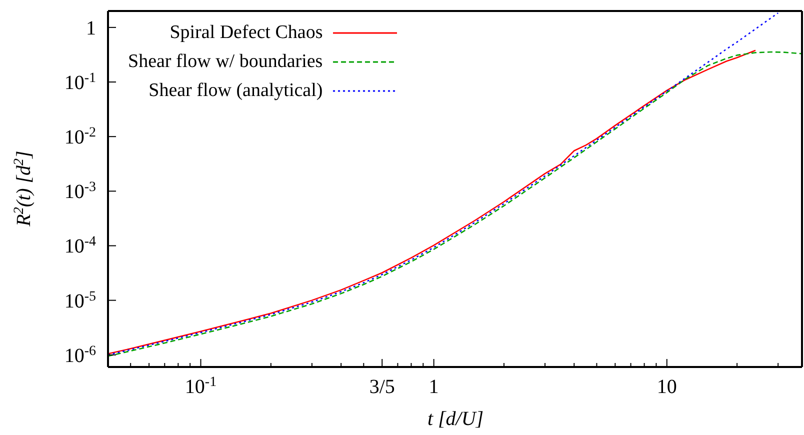  Describe the element at coordinates (200, 386) in the screenshot. I see `x-tick-label: 10$^{-1}$` at that location.